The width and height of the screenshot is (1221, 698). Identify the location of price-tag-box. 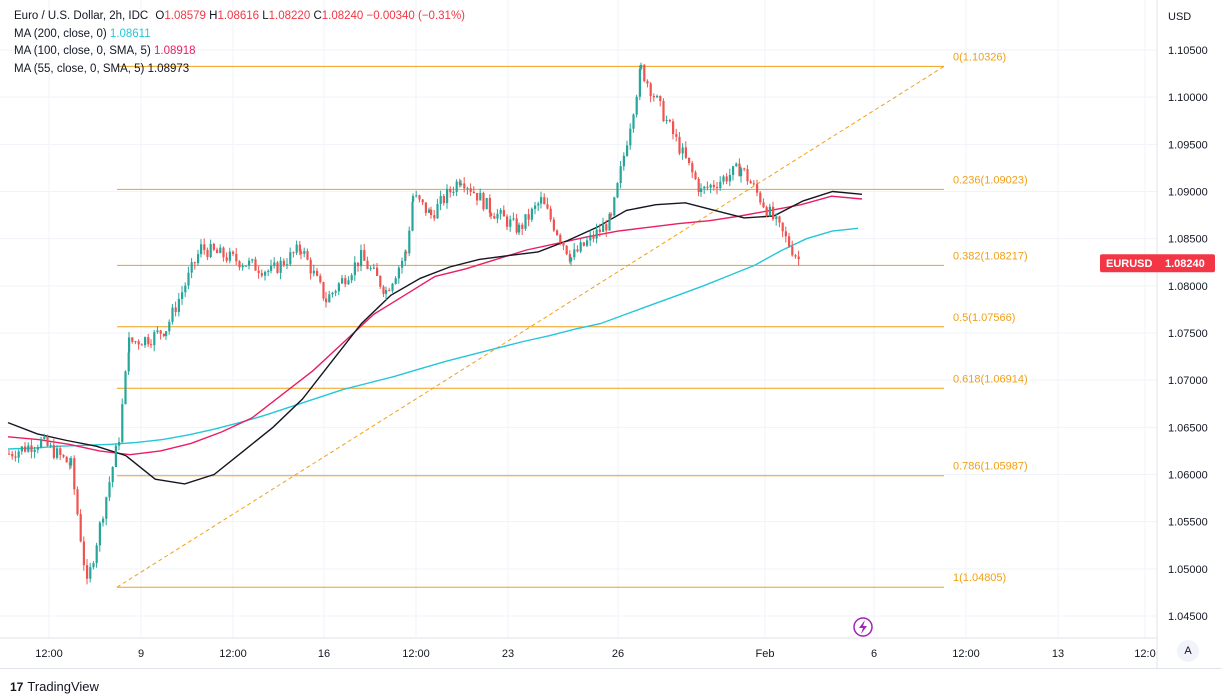
(1157, 263).